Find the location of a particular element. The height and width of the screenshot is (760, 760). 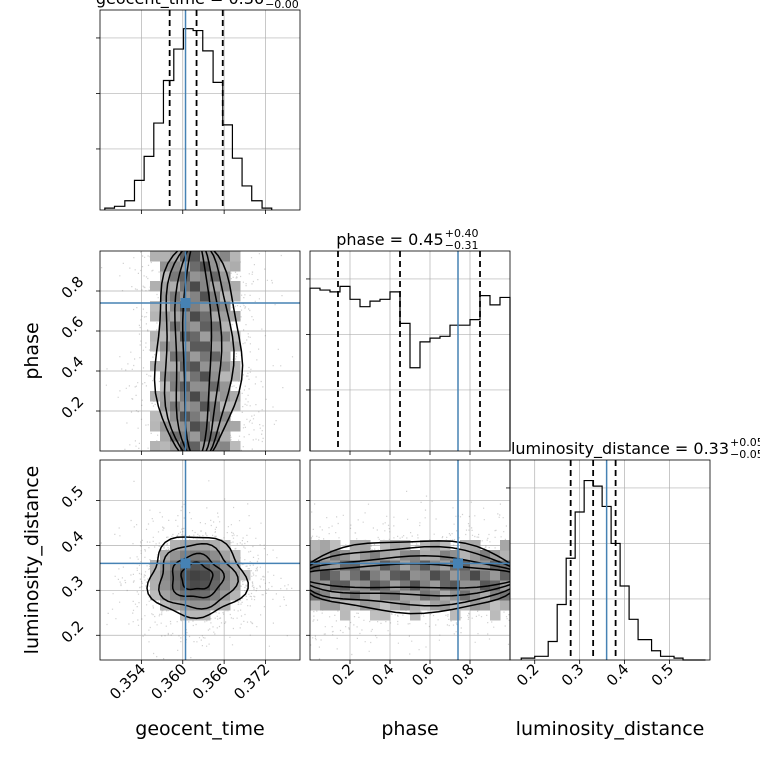

marginal-panel-geocent_time: geocent_time = 0.36+0.00−0.00 is located at coordinates (198, 107).